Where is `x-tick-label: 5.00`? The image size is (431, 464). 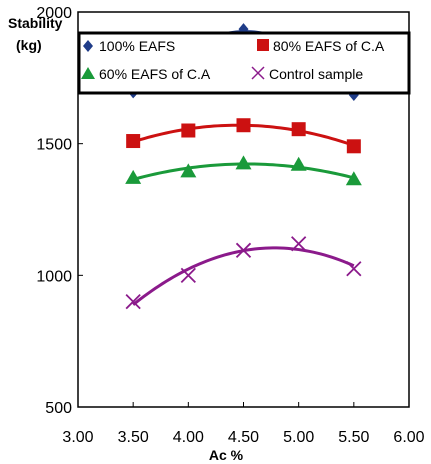 x-tick-label: 5.00 is located at coordinates (298, 437).